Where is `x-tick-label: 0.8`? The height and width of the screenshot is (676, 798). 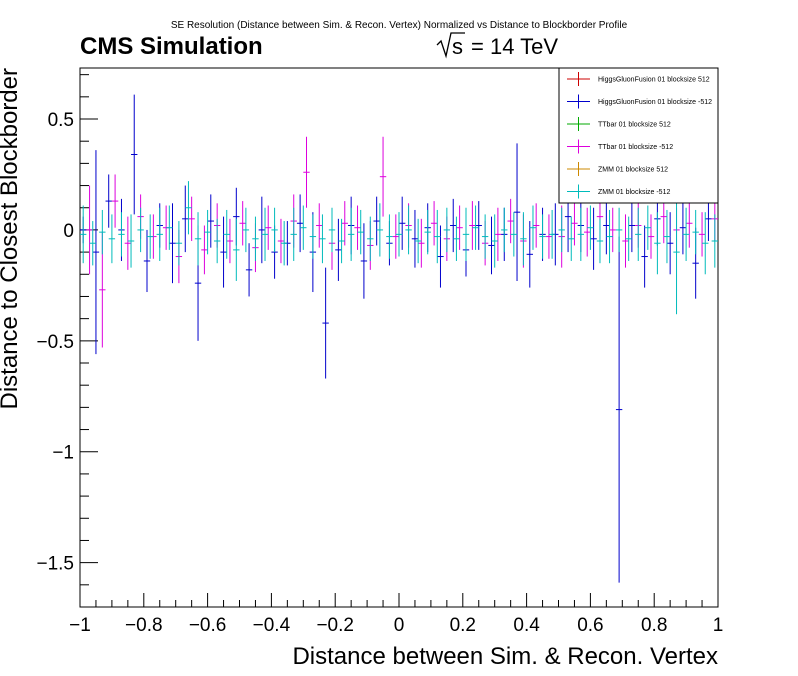
x-tick-label: 0.8 is located at coordinates (654, 625).